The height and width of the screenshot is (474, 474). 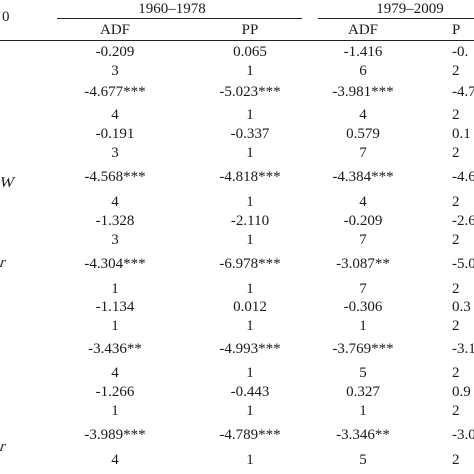 What do you see at coordinates (4, 263) in the screenshot?
I see `stub-label-2: r` at bounding box center [4, 263].